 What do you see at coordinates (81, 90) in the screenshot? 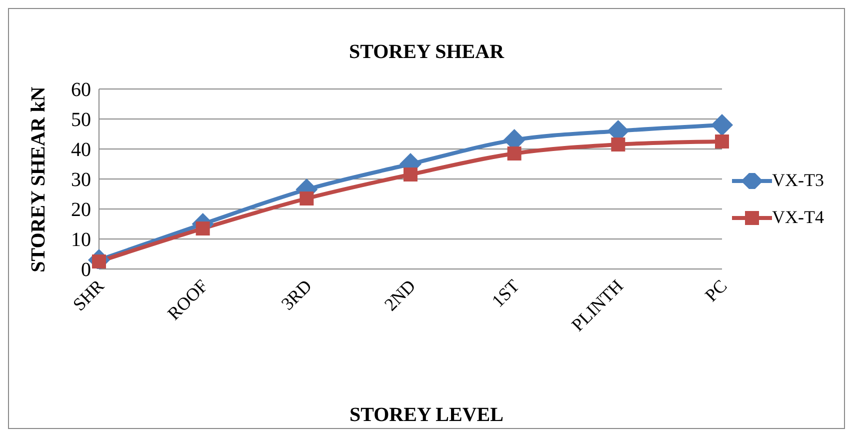
I see `y-tick-label: 60` at bounding box center [81, 90].